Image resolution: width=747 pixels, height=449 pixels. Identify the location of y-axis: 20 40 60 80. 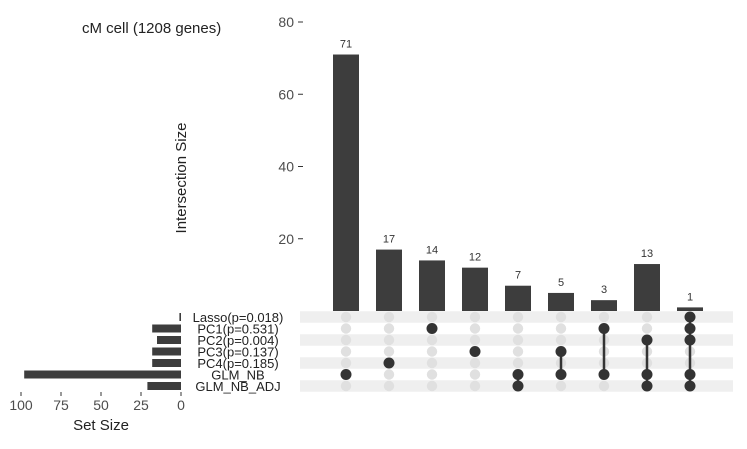
(290, 130).